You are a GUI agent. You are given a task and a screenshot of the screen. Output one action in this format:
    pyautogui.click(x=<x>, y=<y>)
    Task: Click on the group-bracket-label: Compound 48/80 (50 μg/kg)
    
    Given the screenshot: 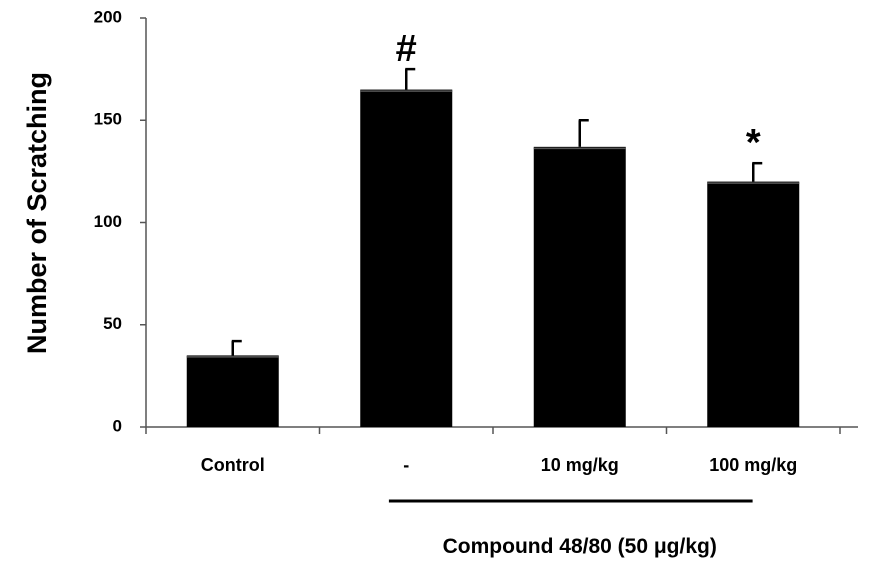 What is the action you would take?
    pyautogui.click(x=580, y=546)
    